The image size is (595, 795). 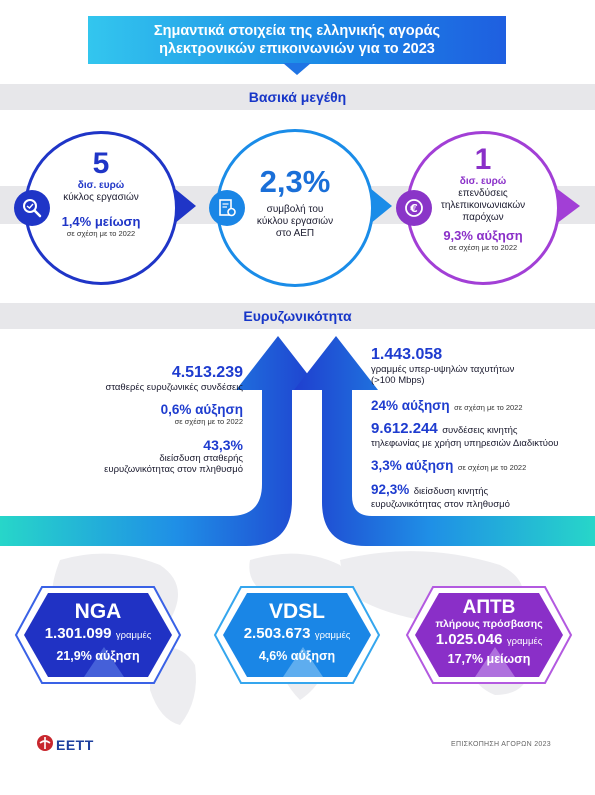 What do you see at coordinates (295, 209) in the screenshot?
I see `gdp-label-1: συμβολή του` at bounding box center [295, 209].